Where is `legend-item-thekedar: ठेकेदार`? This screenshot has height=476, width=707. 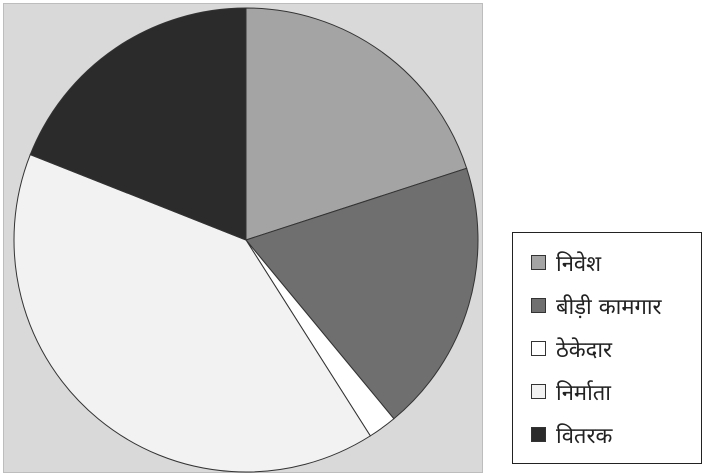 legend-item-thekedar: ठेकेदार is located at coordinates (616, 348).